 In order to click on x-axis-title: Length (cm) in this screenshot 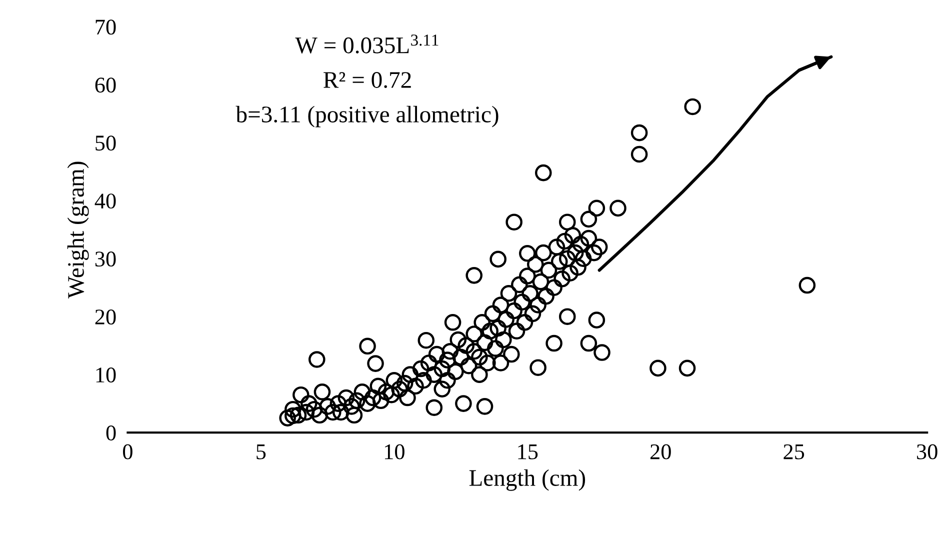, I will do `click(527, 480)`.